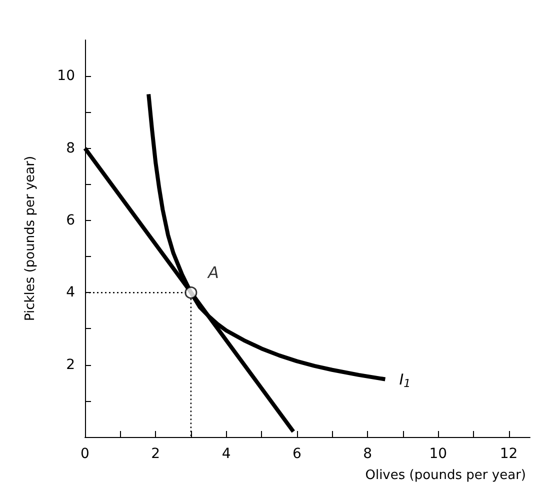  I want to click on y-tick-label: 6, so click(71, 220).